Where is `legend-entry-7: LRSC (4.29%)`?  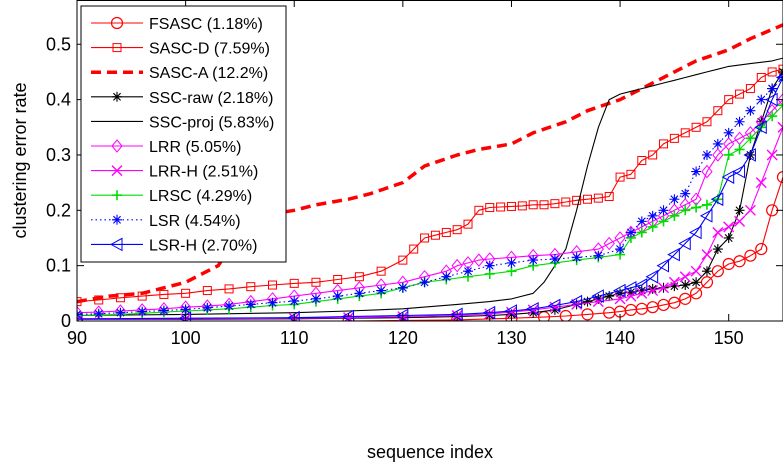 legend-entry-7: LRSC (4.29%) is located at coordinates (171, 196).